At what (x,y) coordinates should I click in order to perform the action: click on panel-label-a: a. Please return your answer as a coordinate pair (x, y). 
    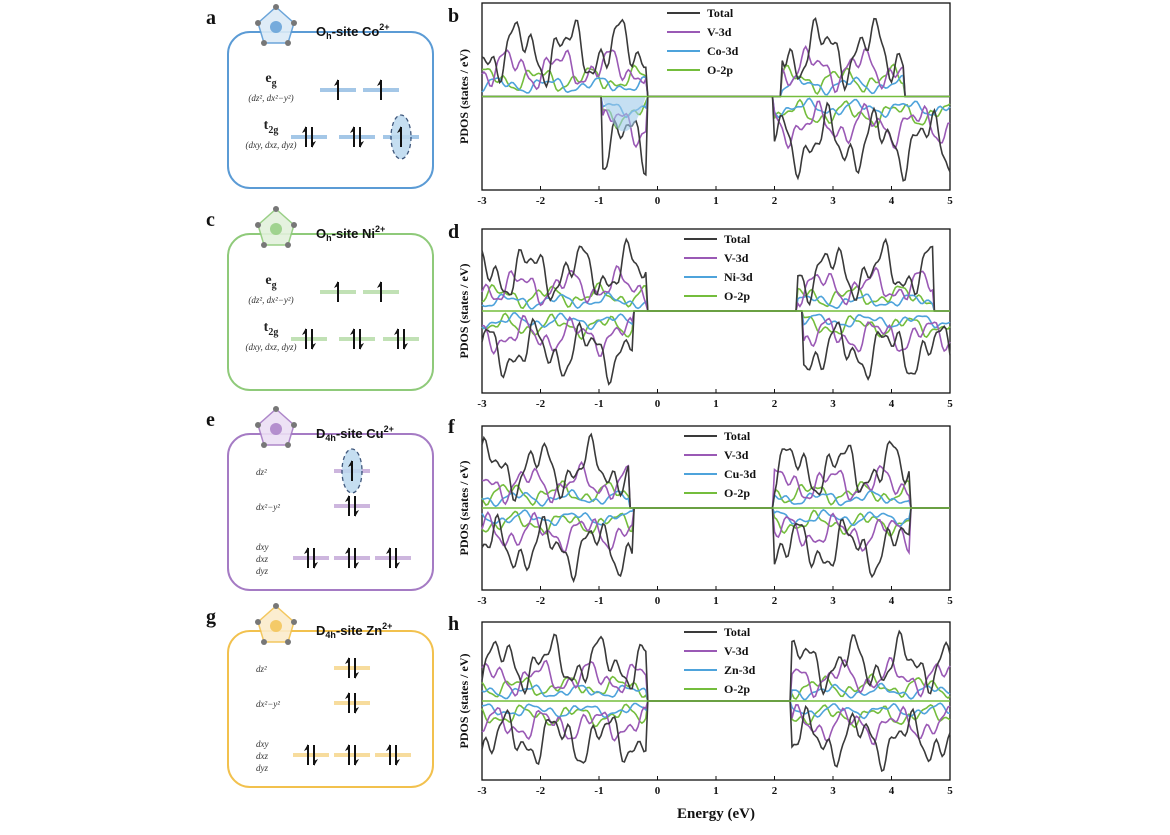
    Looking at the image, I should click on (211, 18).